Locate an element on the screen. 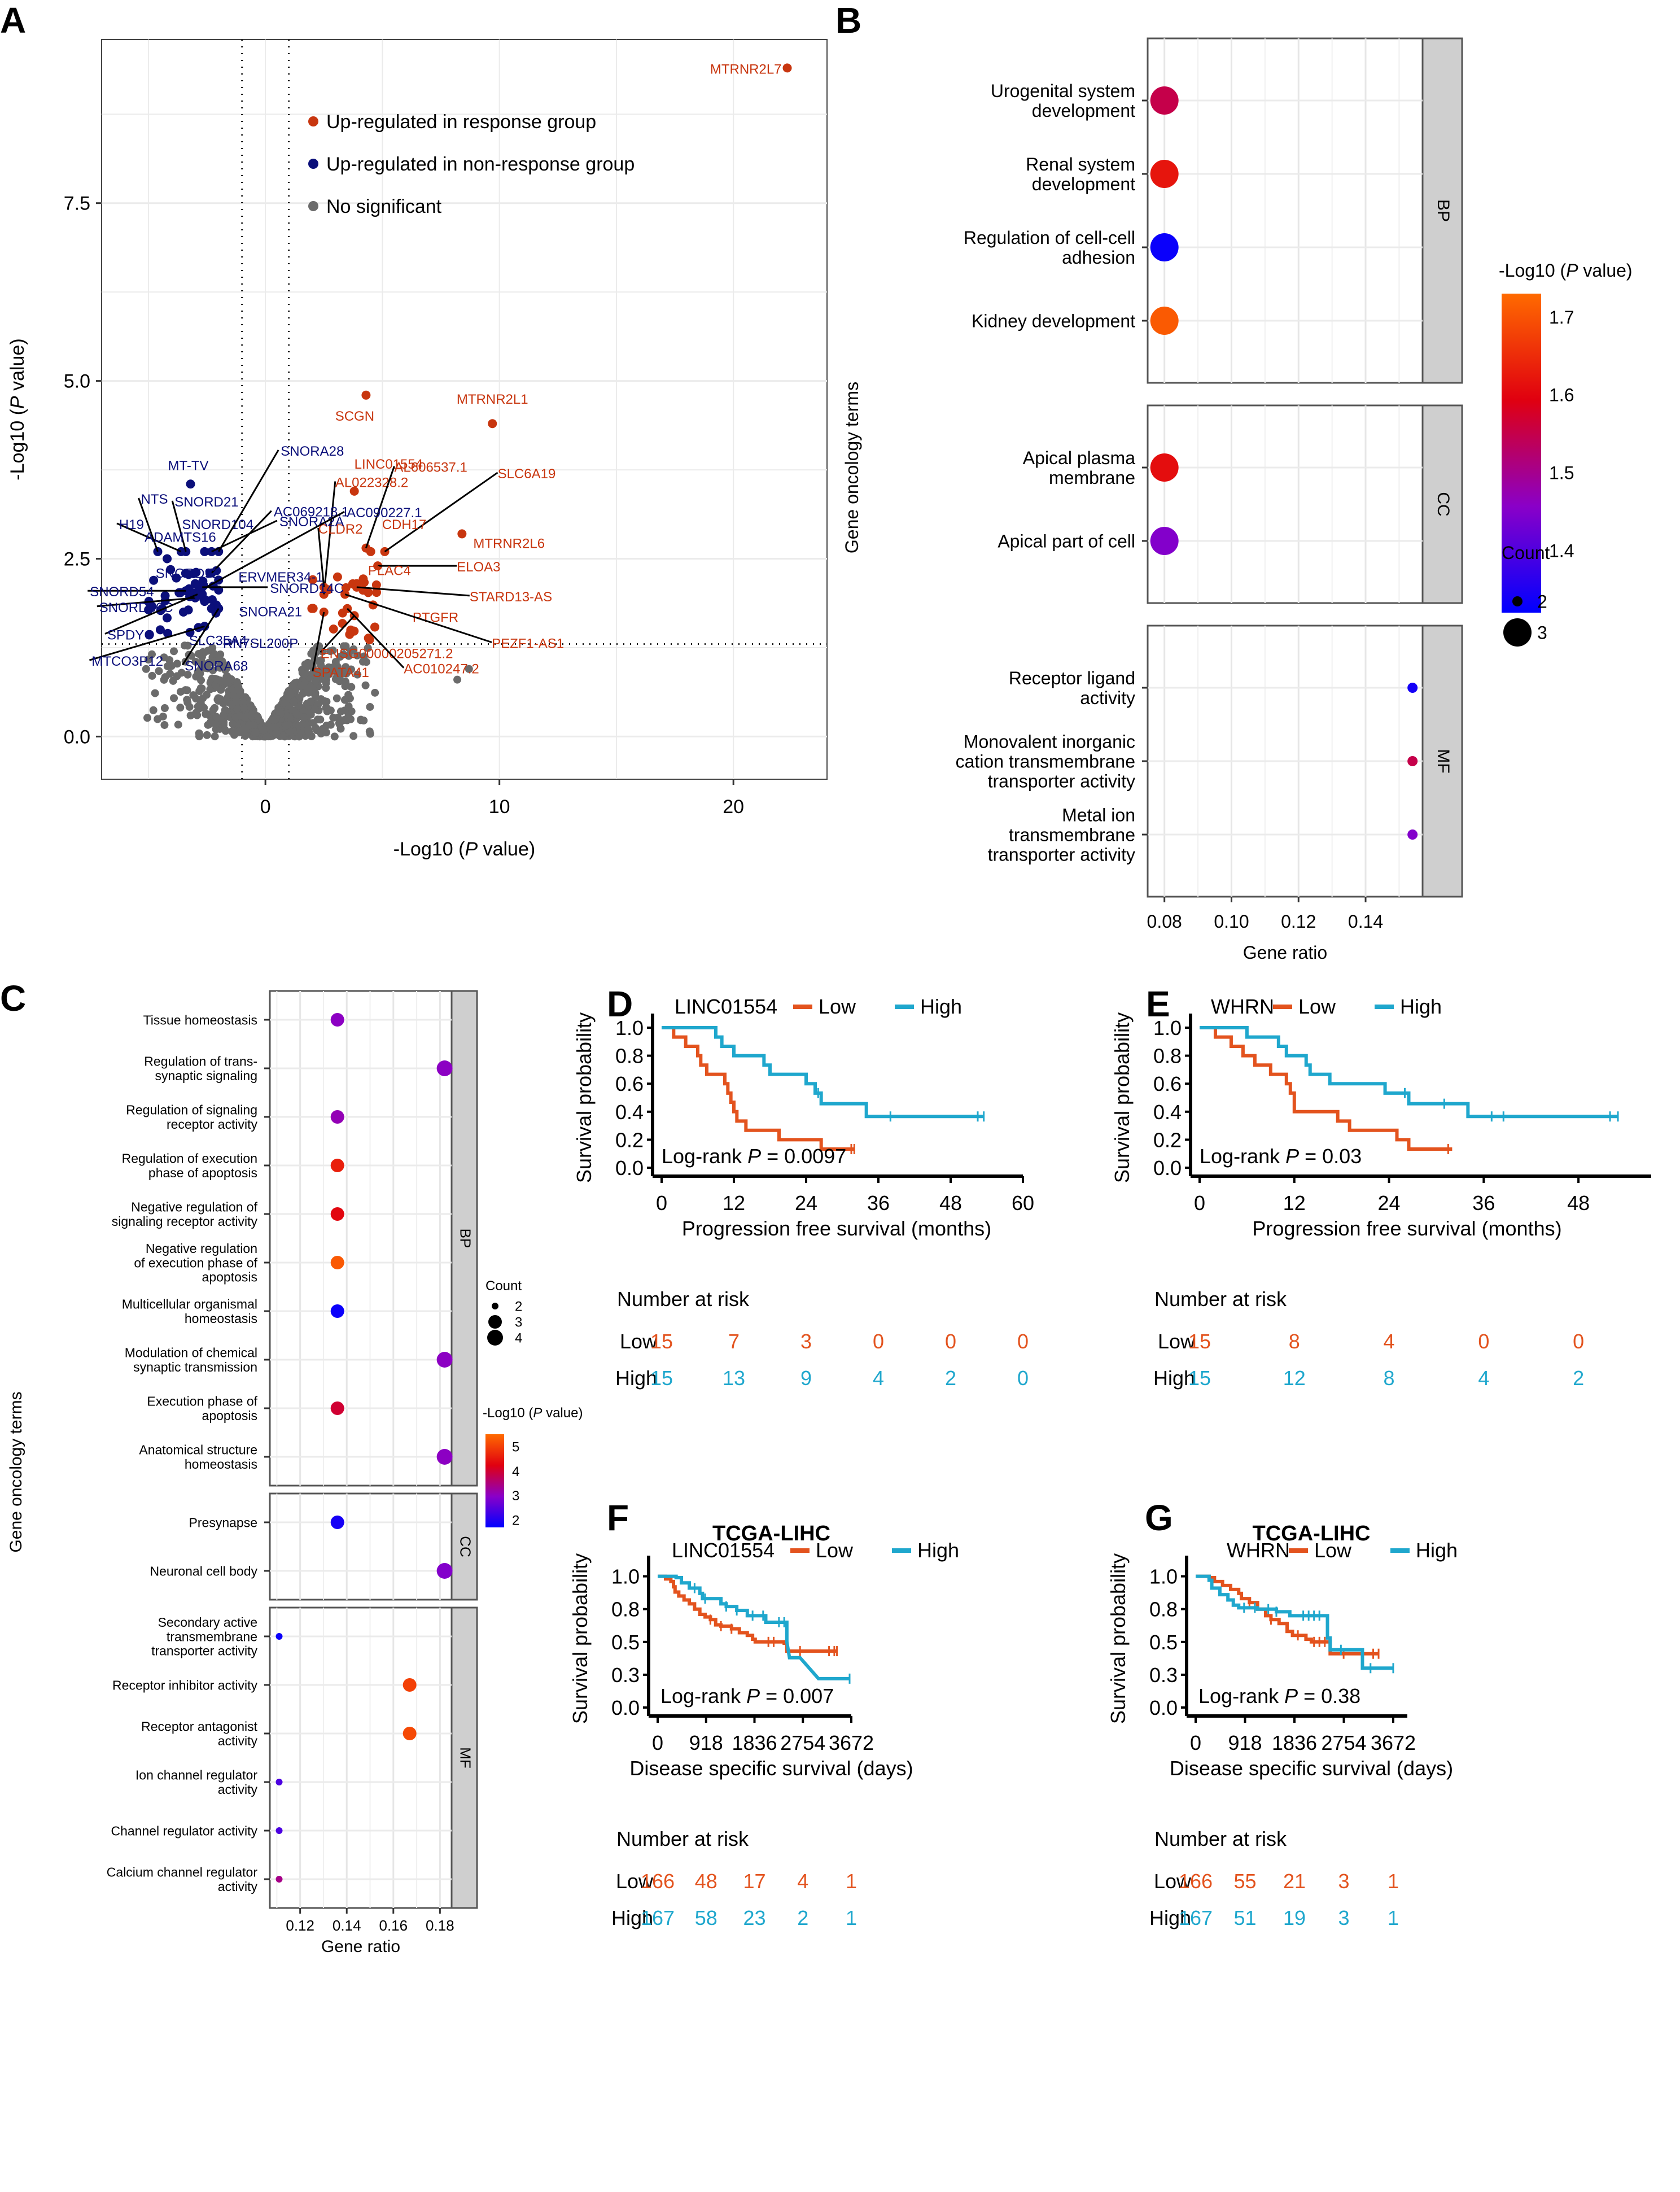 The width and height of the screenshot is (1680, 2192). x-tick-label: 1836 is located at coordinates (754, 1743).